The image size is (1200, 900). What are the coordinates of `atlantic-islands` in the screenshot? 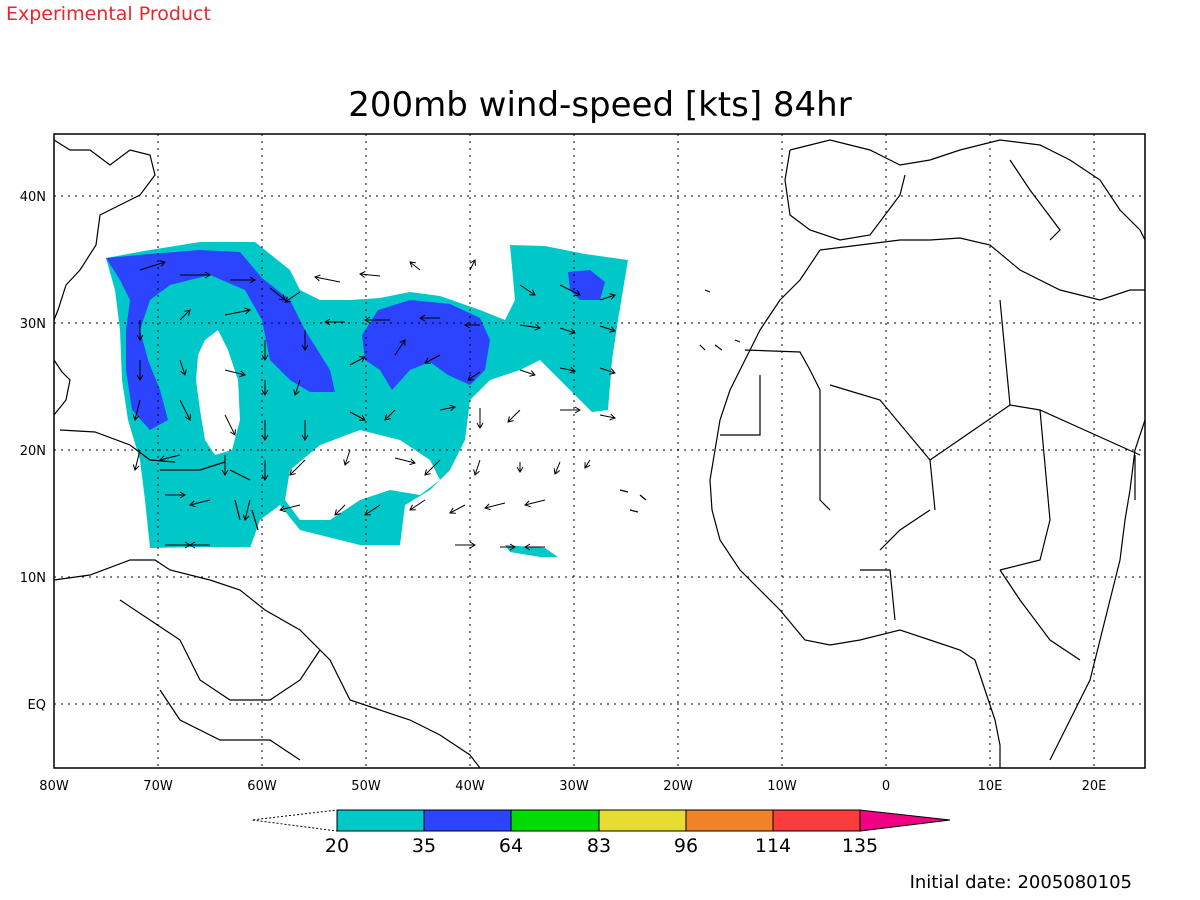 It's located at (680, 401).